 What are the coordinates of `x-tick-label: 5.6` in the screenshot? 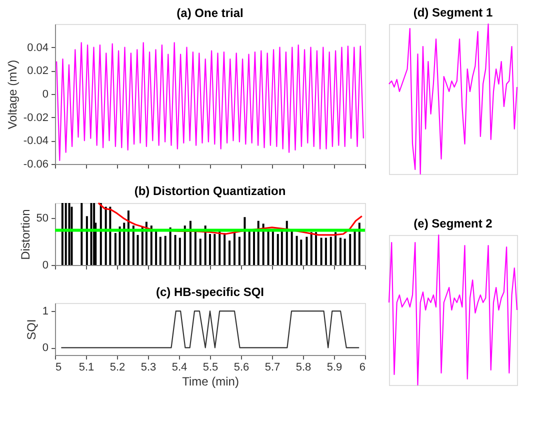 It's located at (242, 368).